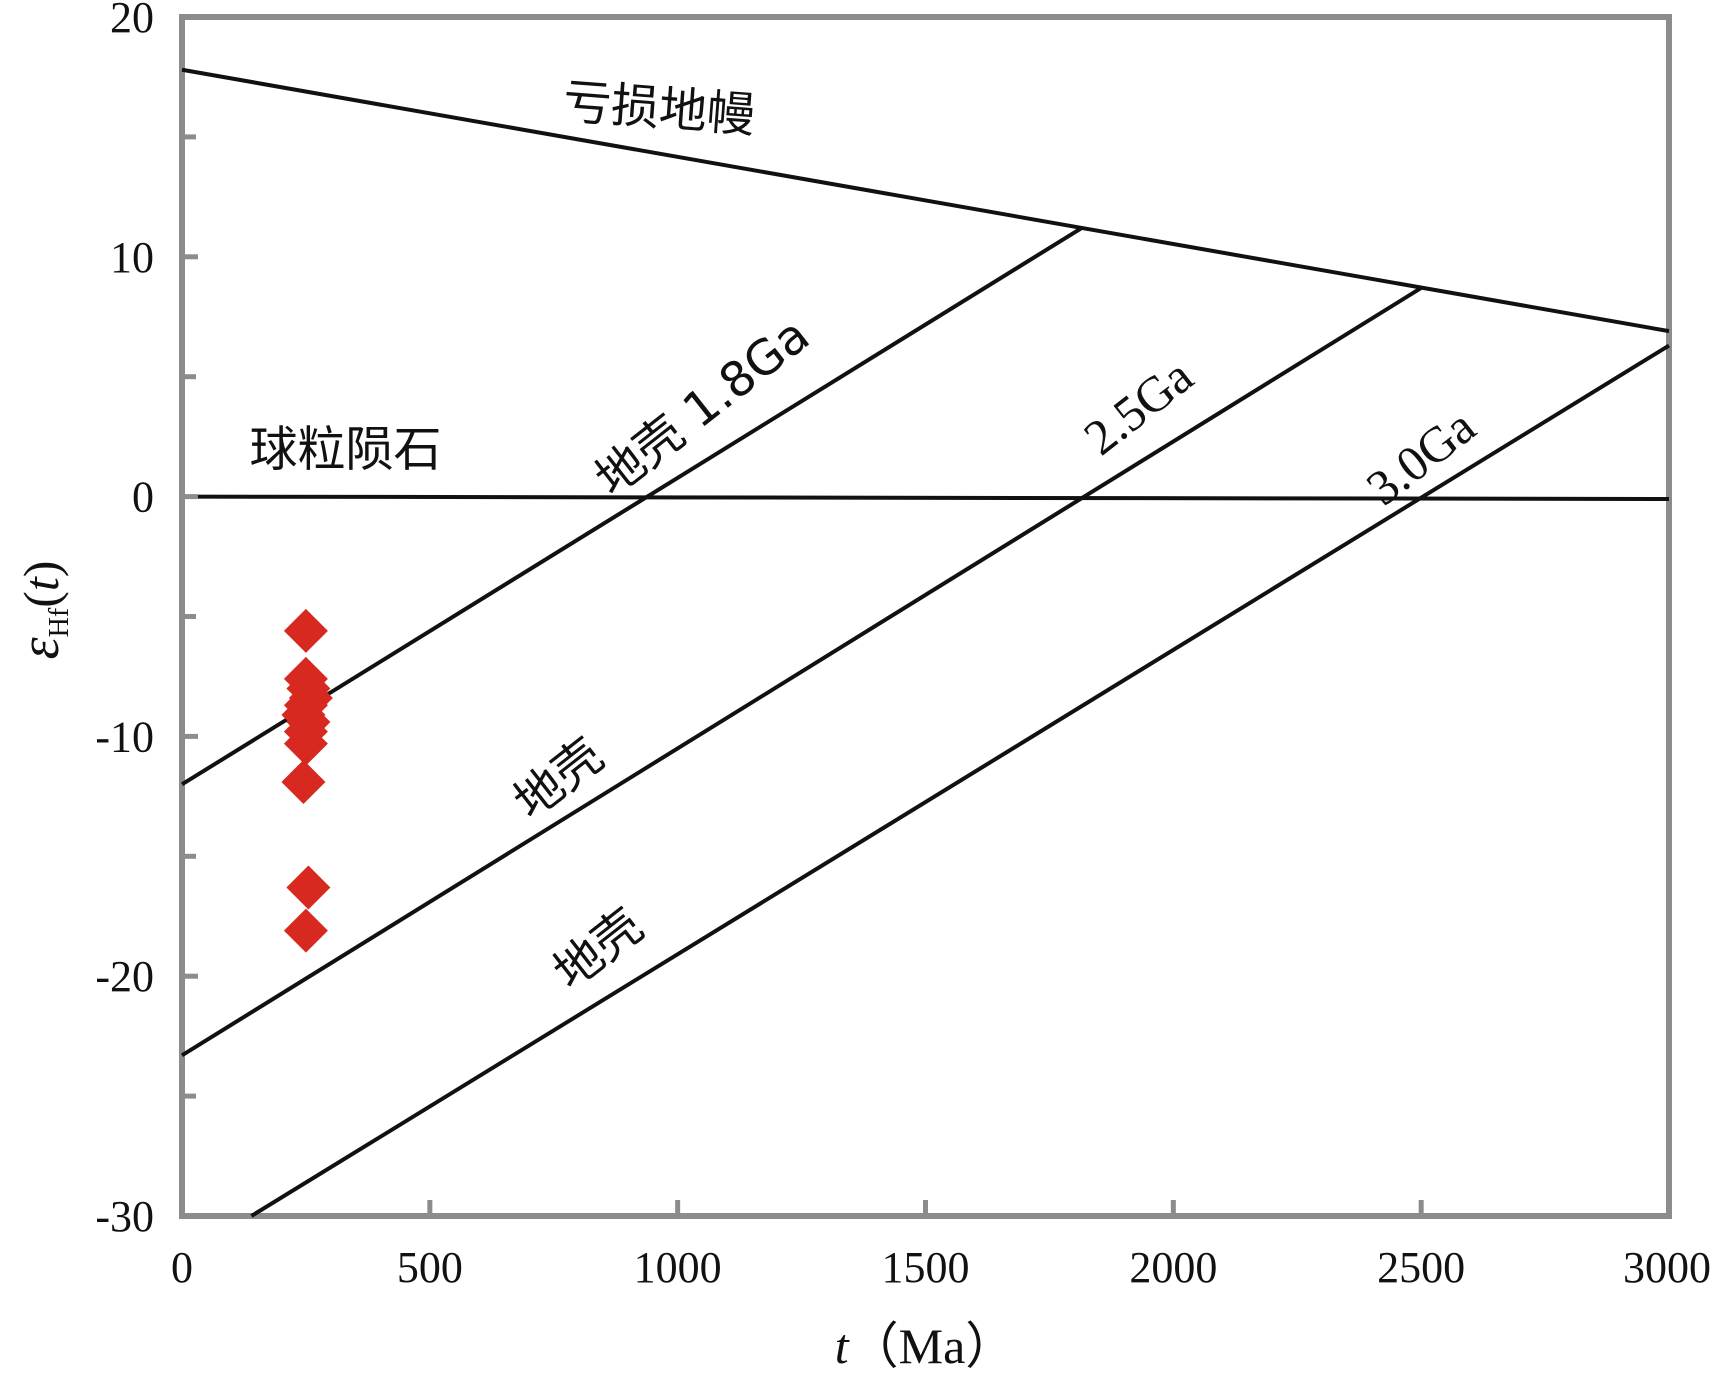 The height and width of the screenshot is (1380, 1715). I want to click on y-axis-ticks: 20 10 0 -10 -20 -30, so click(146, 620).